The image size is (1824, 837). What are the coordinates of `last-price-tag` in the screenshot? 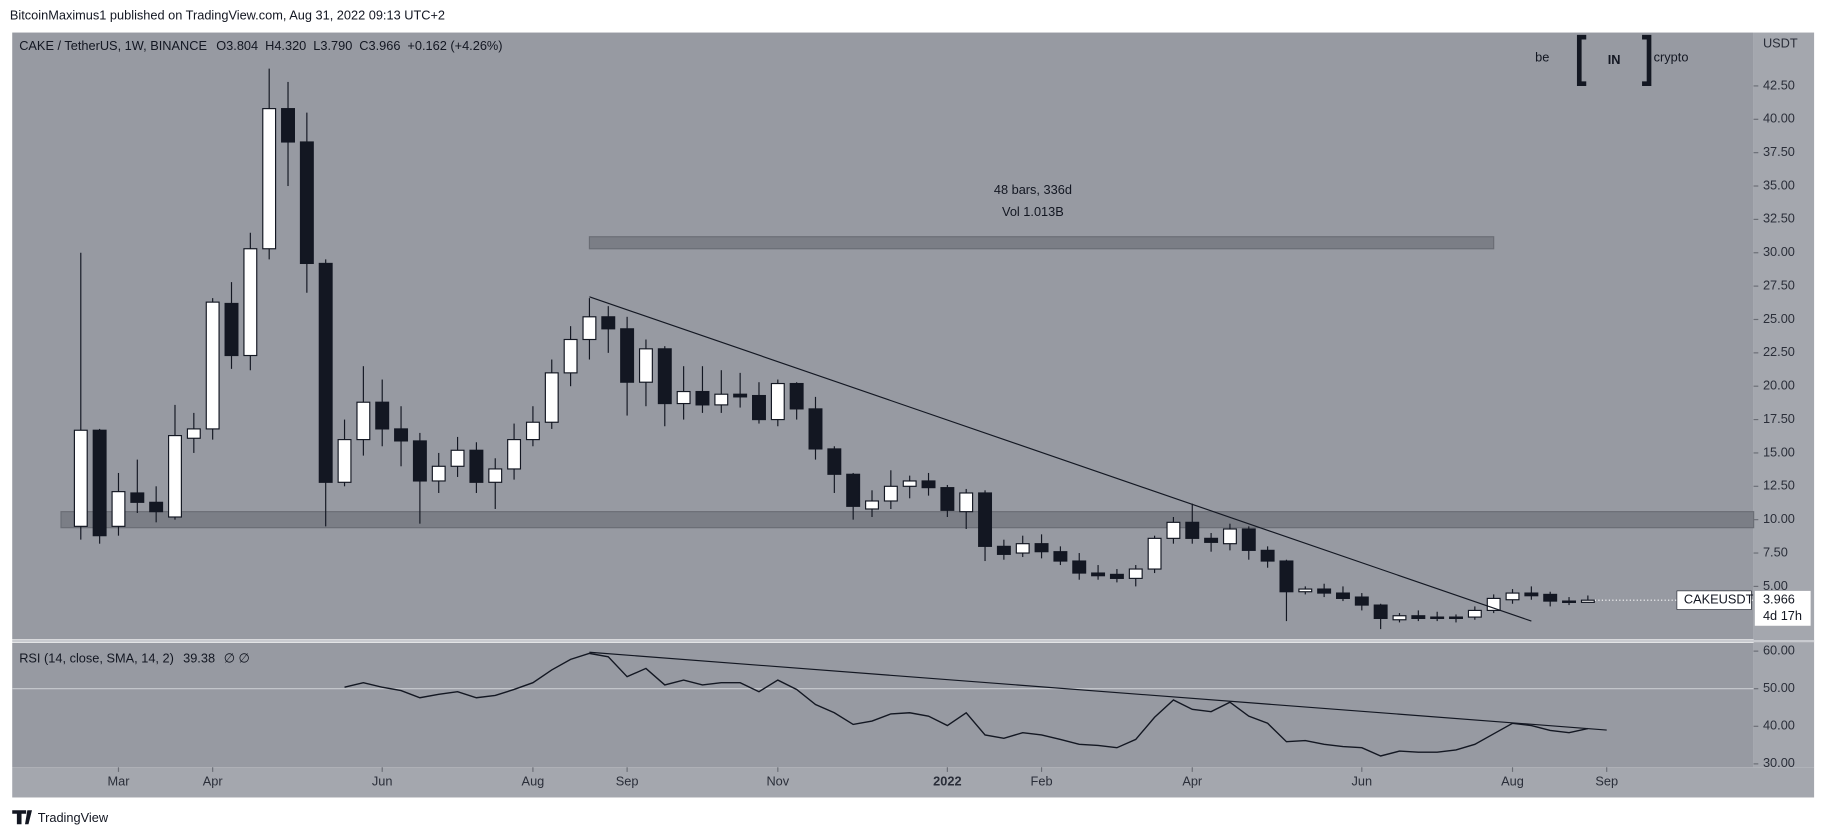 It's located at (1714, 600).